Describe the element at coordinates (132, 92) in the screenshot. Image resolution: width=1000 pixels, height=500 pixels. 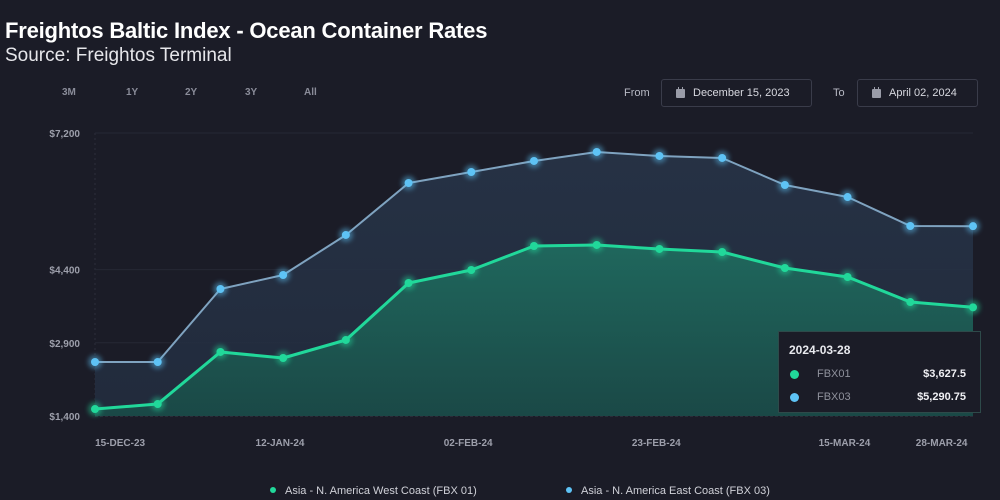
I see `range-button-1y: 1Y` at that location.